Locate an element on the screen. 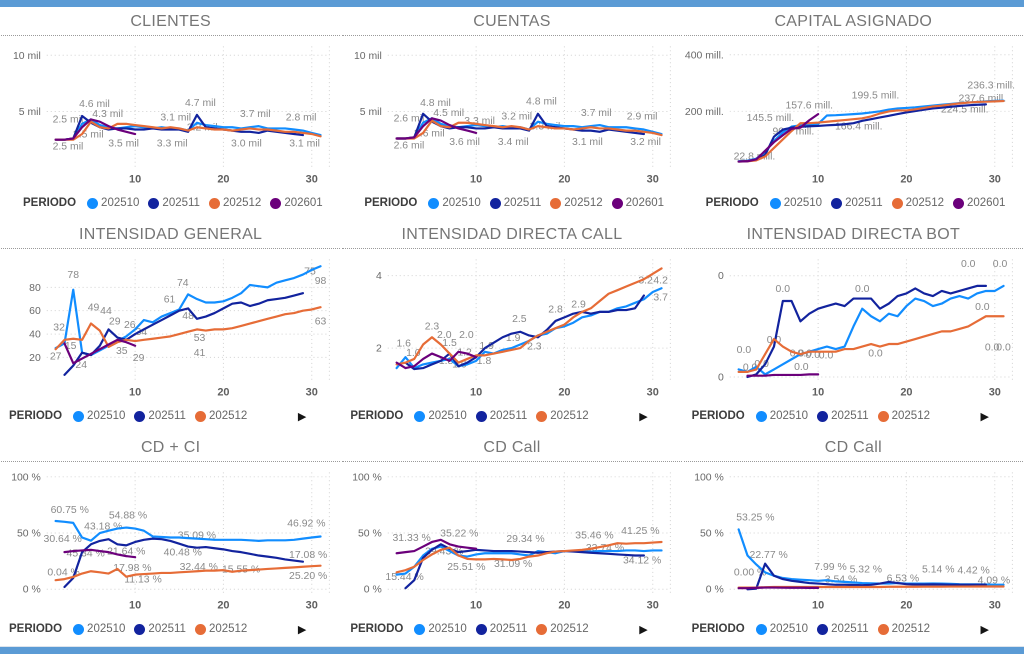 The height and width of the screenshot is (654, 1024). bottom-accent-bar is located at coordinates (512, 650).